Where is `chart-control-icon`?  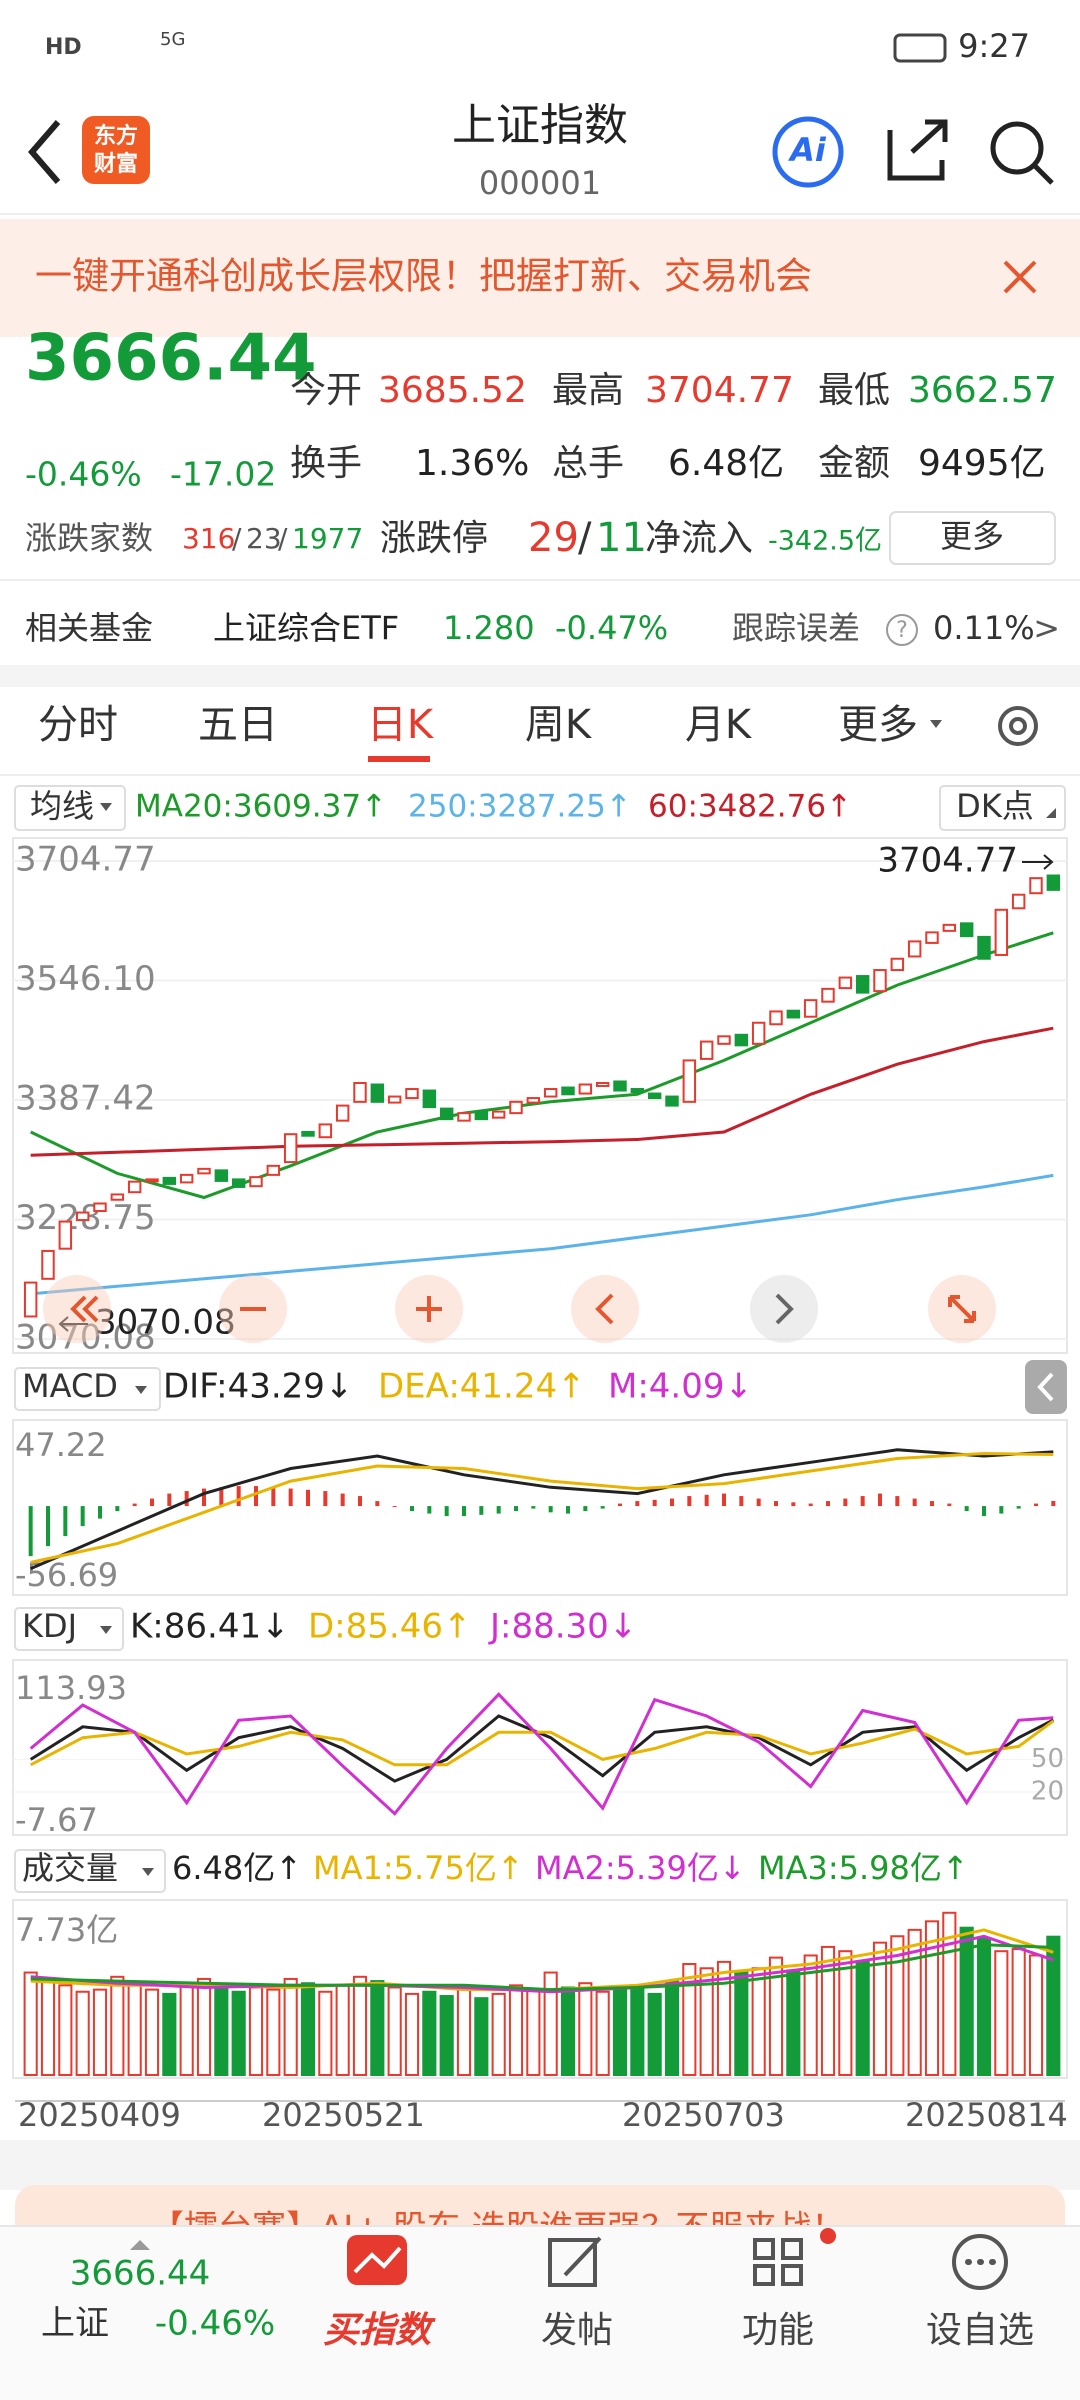 chart-control-icon is located at coordinates (784, 1309).